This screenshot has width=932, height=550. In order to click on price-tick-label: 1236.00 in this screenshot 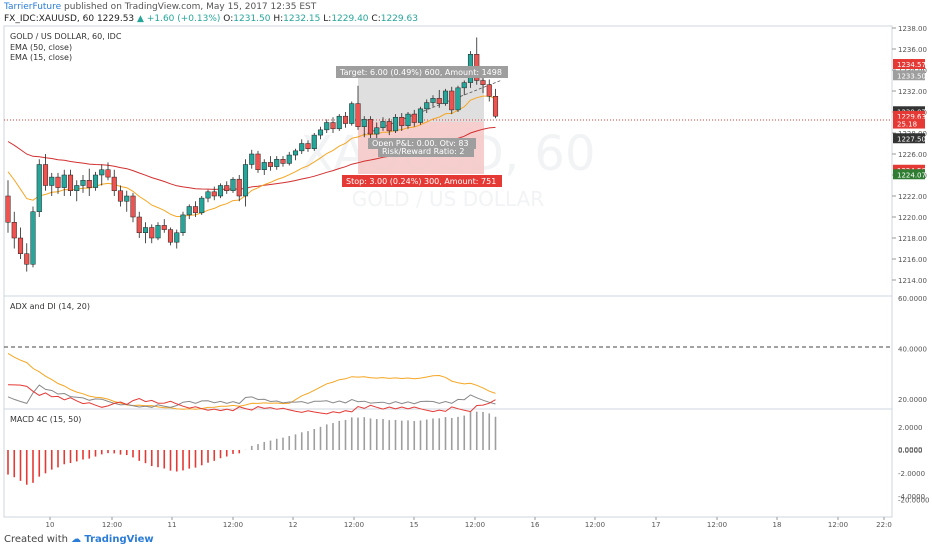, I will do `click(912, 50)`.